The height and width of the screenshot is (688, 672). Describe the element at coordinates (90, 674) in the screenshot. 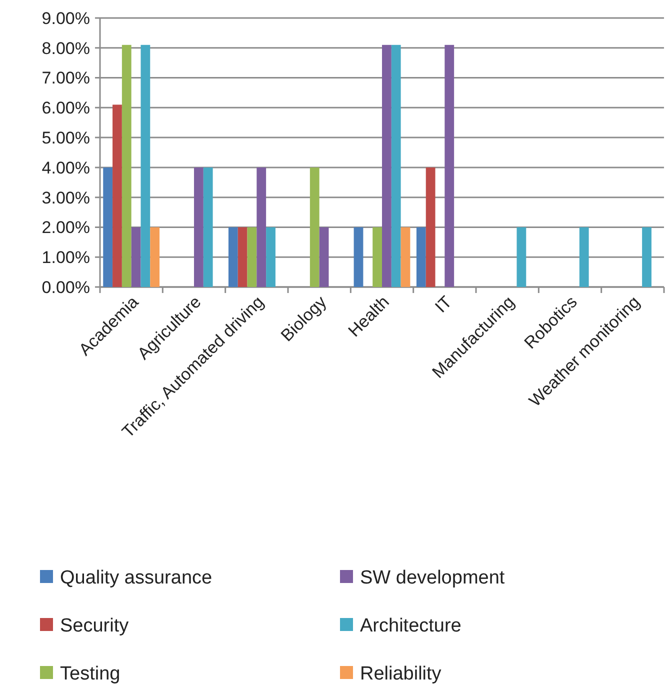

I see `legend-label: Testing` at that location.